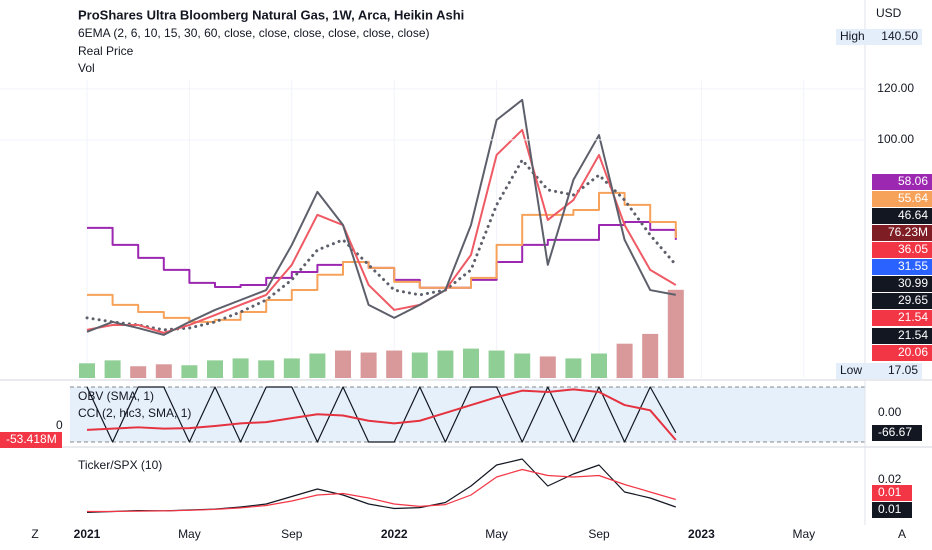 Image resolution: width=932 pixels, height=550 pixels. I want to click on legend-entry: Real Price, so click(106, 51).